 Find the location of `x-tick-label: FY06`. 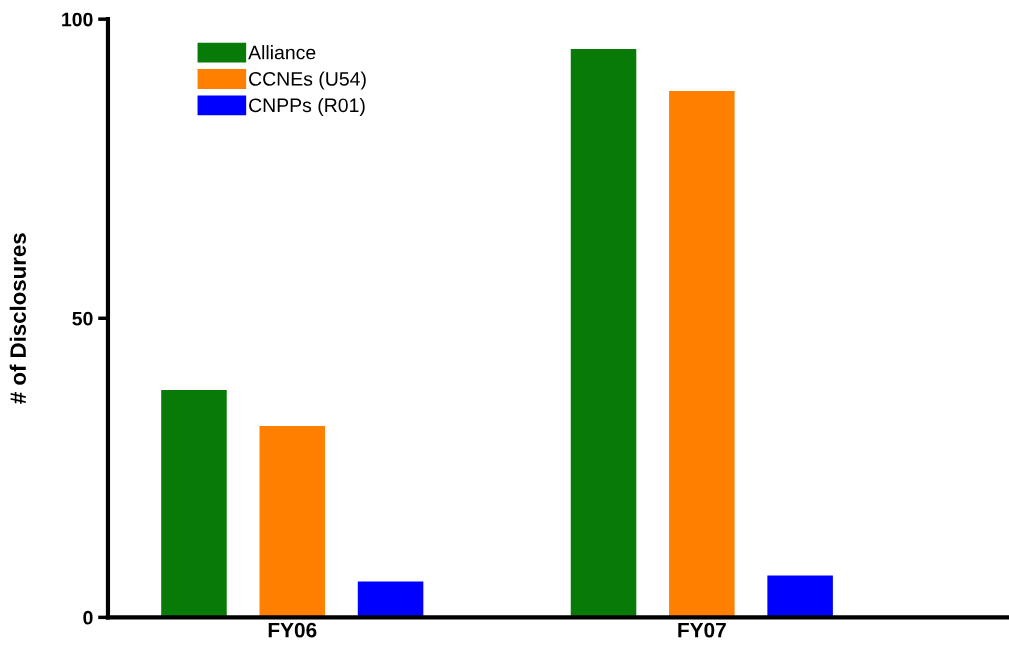

x-tick-label: FY06 is located at coordinates (292, 630).